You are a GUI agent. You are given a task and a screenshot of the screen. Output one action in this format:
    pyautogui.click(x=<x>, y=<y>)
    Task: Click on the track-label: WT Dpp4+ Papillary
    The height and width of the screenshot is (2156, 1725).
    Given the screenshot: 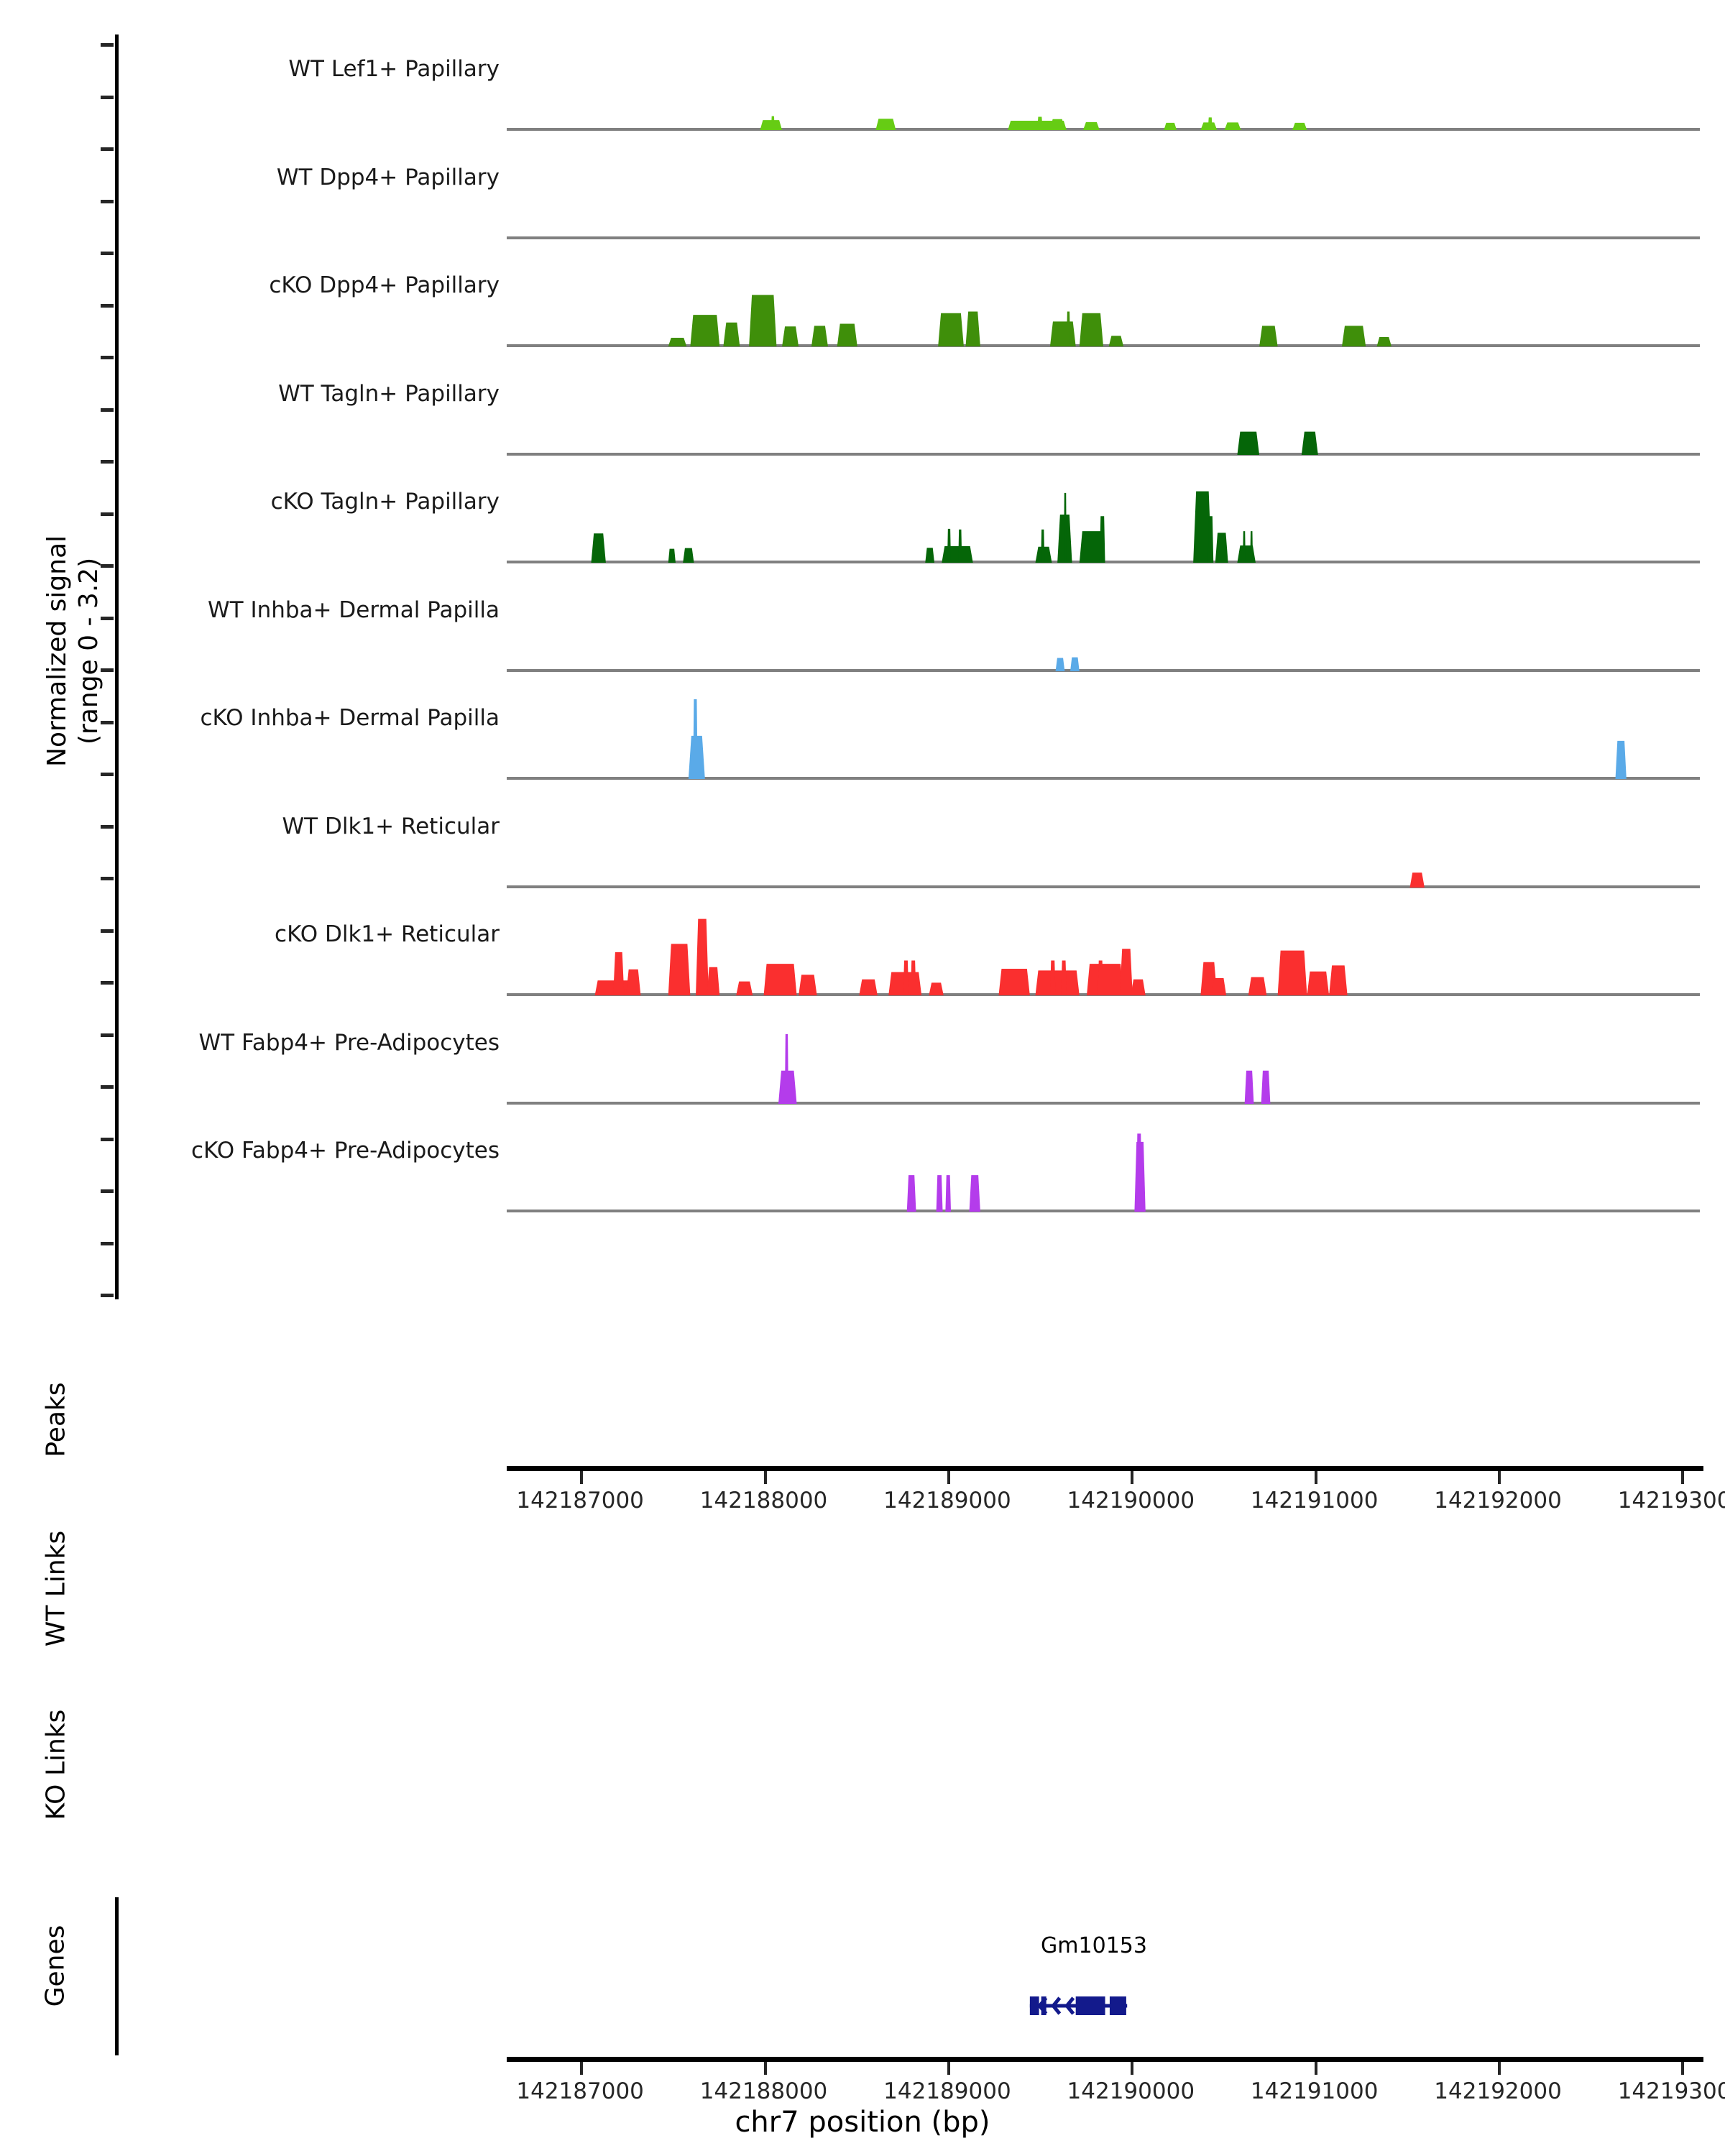 What is the action you would take?
    pyautogui.click(x=388, y=177)
    